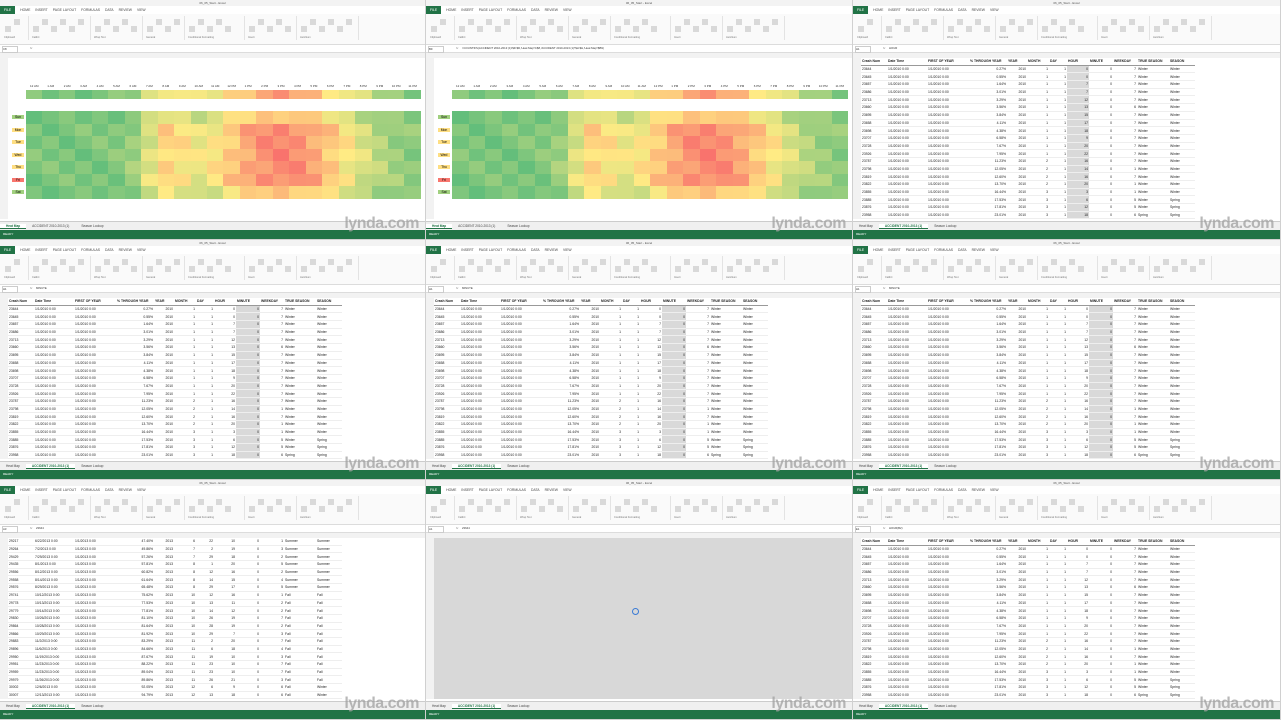  I want to click on table-cell: 7, so click(1125, 626).